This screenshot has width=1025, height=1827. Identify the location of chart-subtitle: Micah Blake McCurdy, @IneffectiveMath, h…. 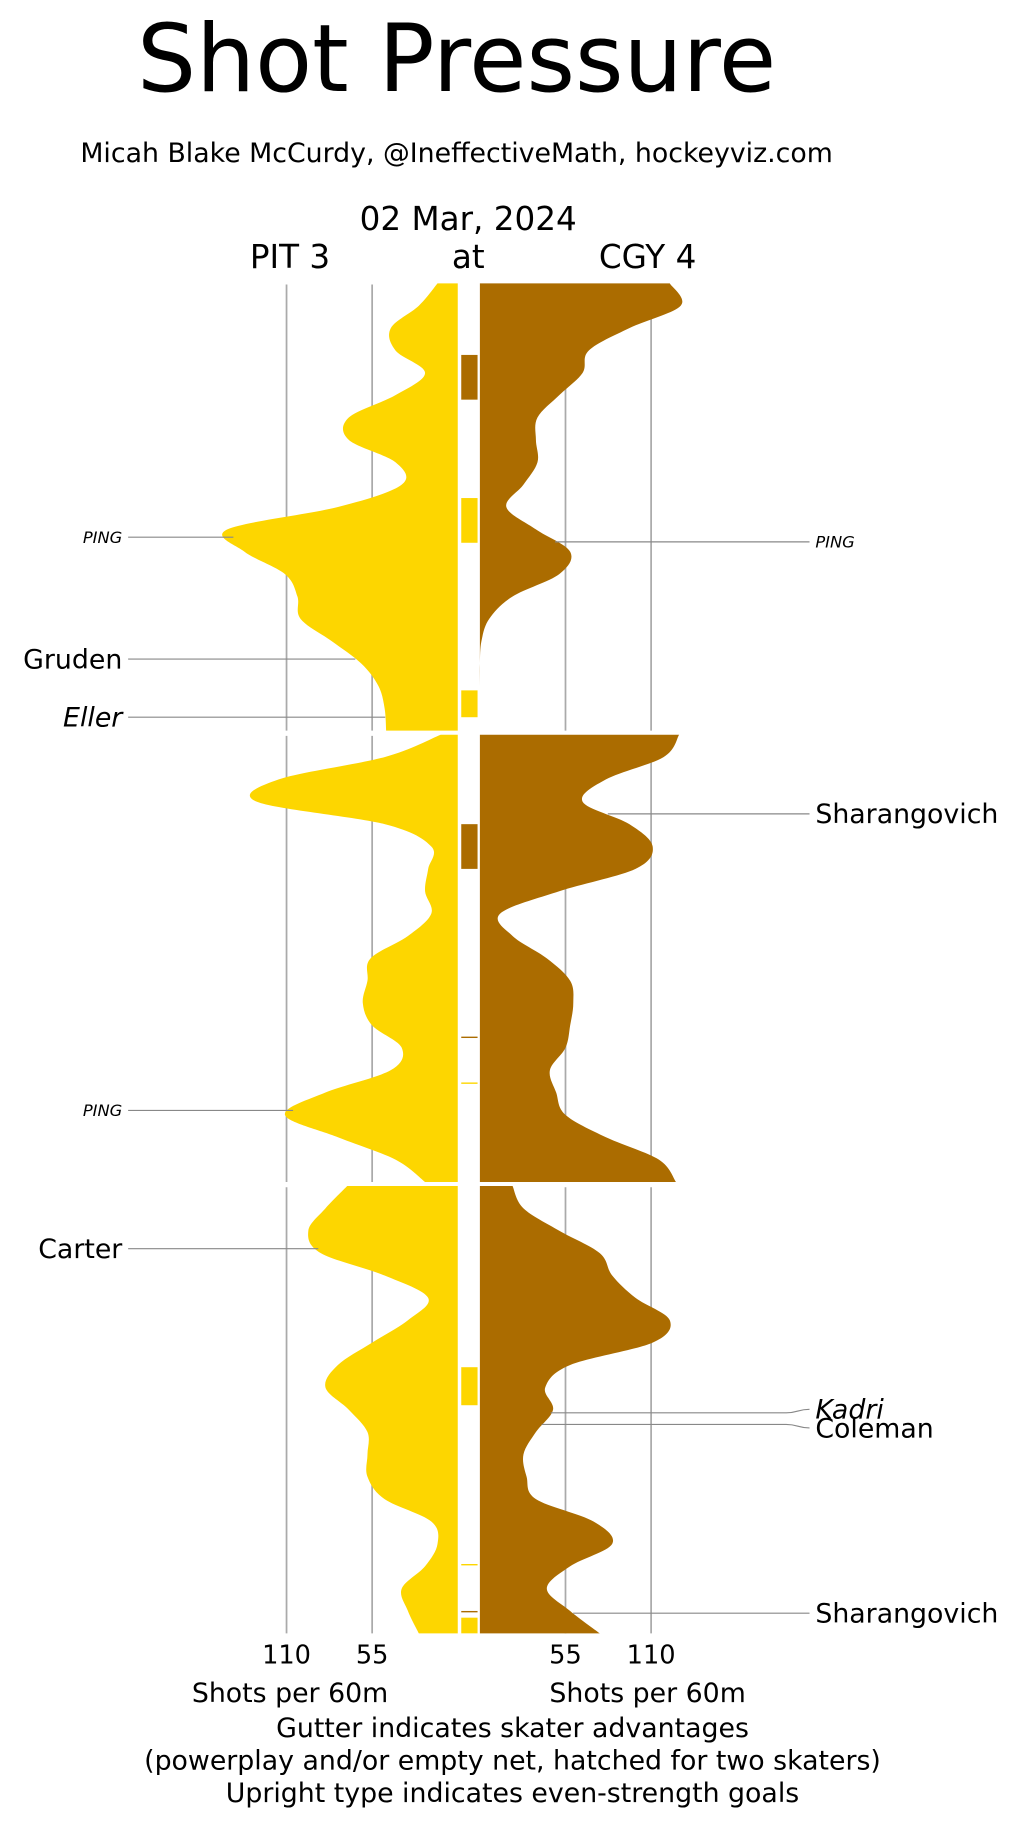
(456, 153).